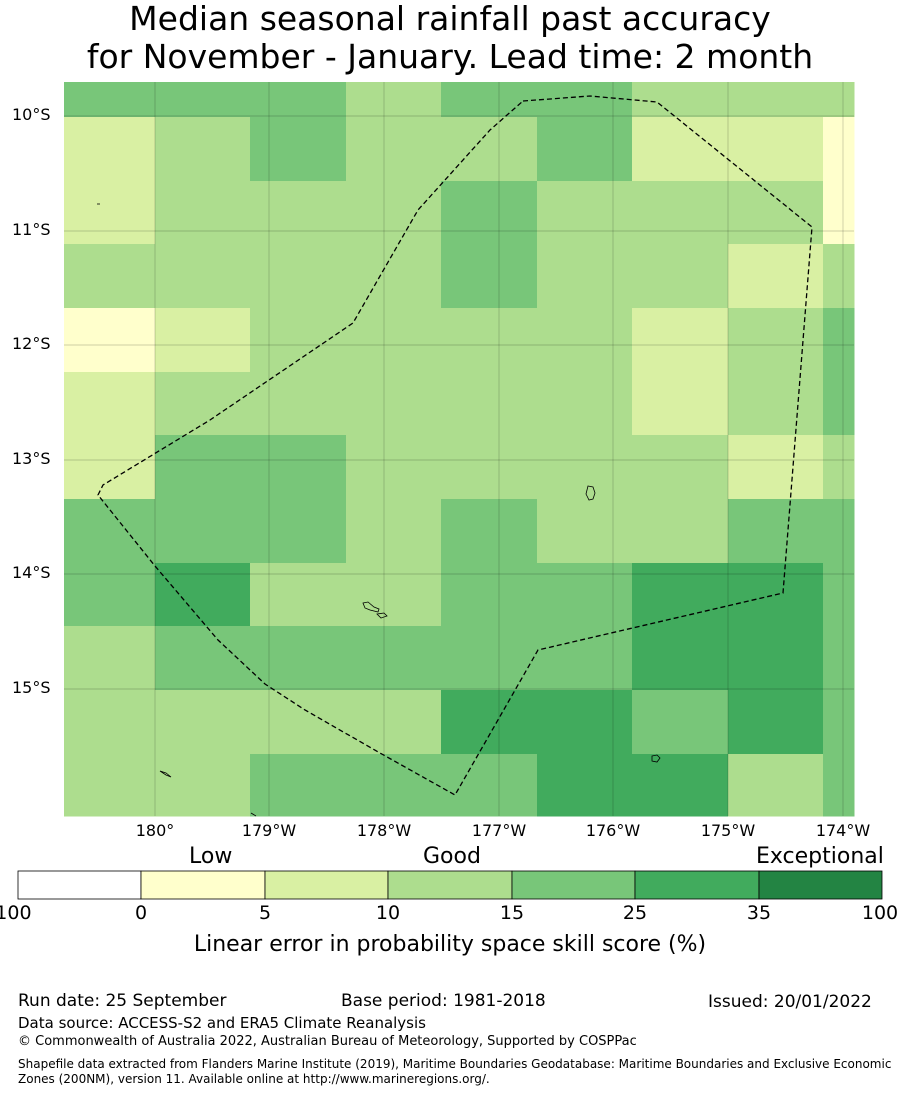 This screenshot has width=900, height=1095. Describe the element at coordinates (388, 913) in the screenshot. I see `colorbar-tick-label: 10` at that location.